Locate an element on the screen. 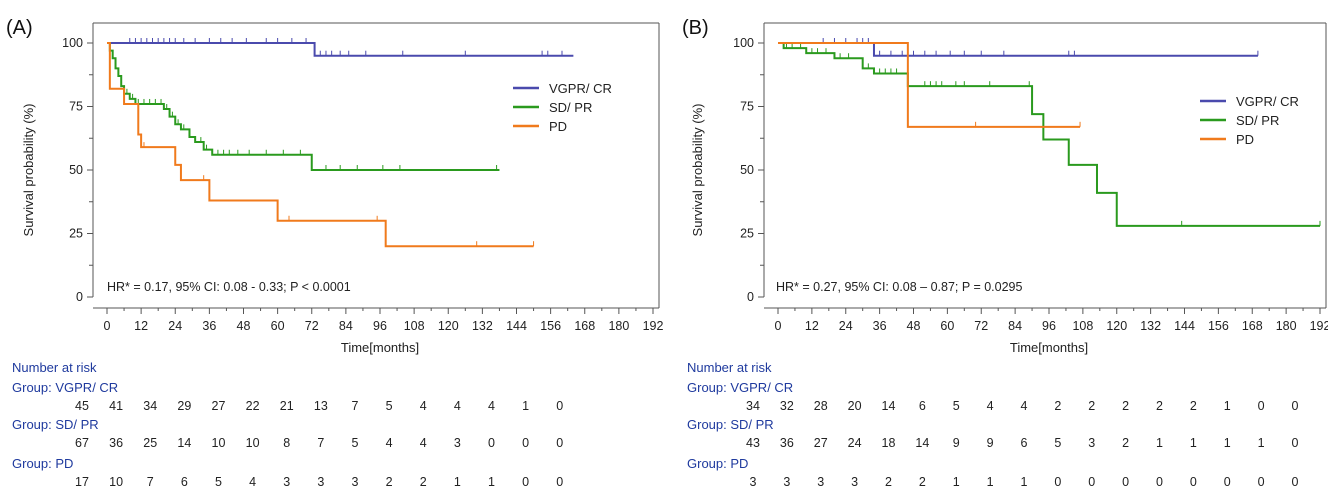 The image size is (1328, 500). risk-count: 21 is located at coordinates (287, 406).